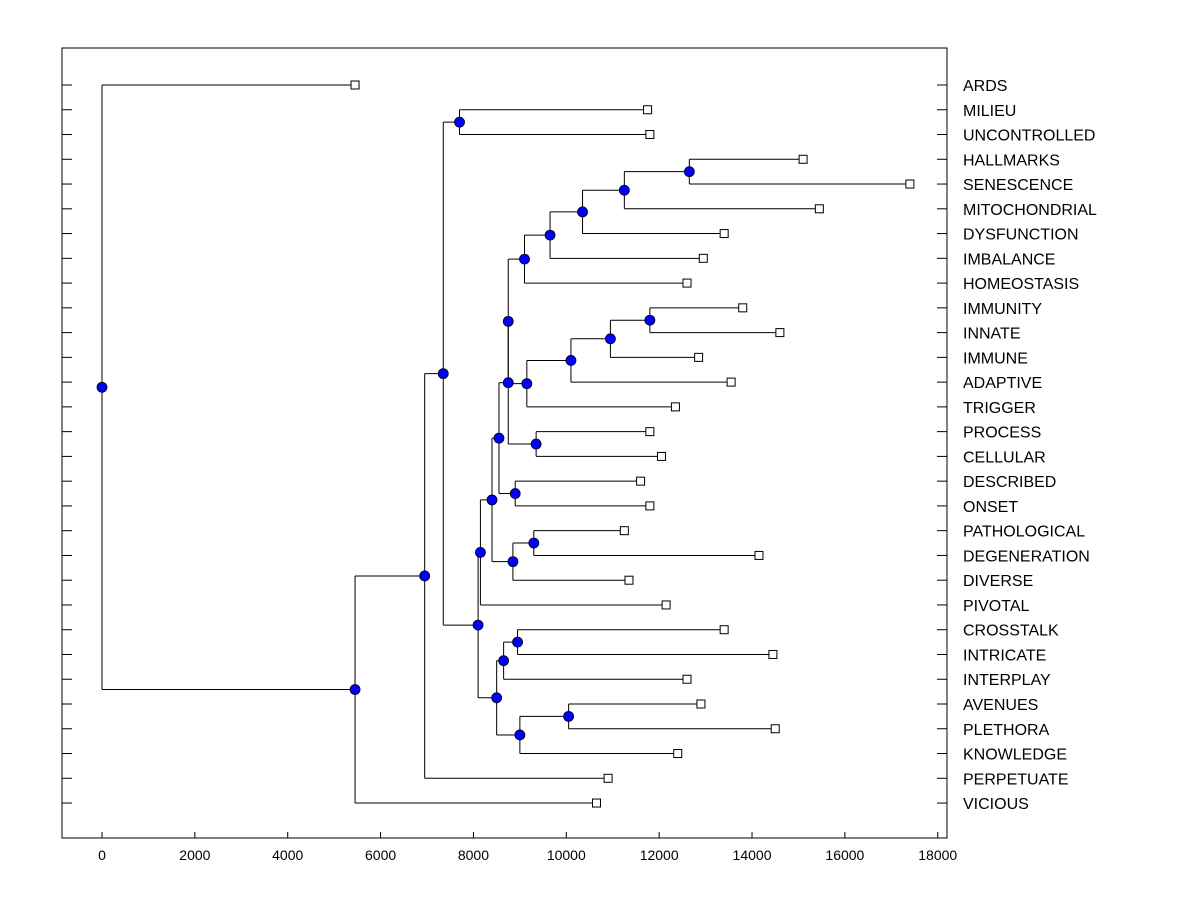 Image resolution: width=1200 pixels, height=900 pixels. Describe the element at coordinates (659, 855) in the screenshot. I see `x-tick-label: 12000` at that location.